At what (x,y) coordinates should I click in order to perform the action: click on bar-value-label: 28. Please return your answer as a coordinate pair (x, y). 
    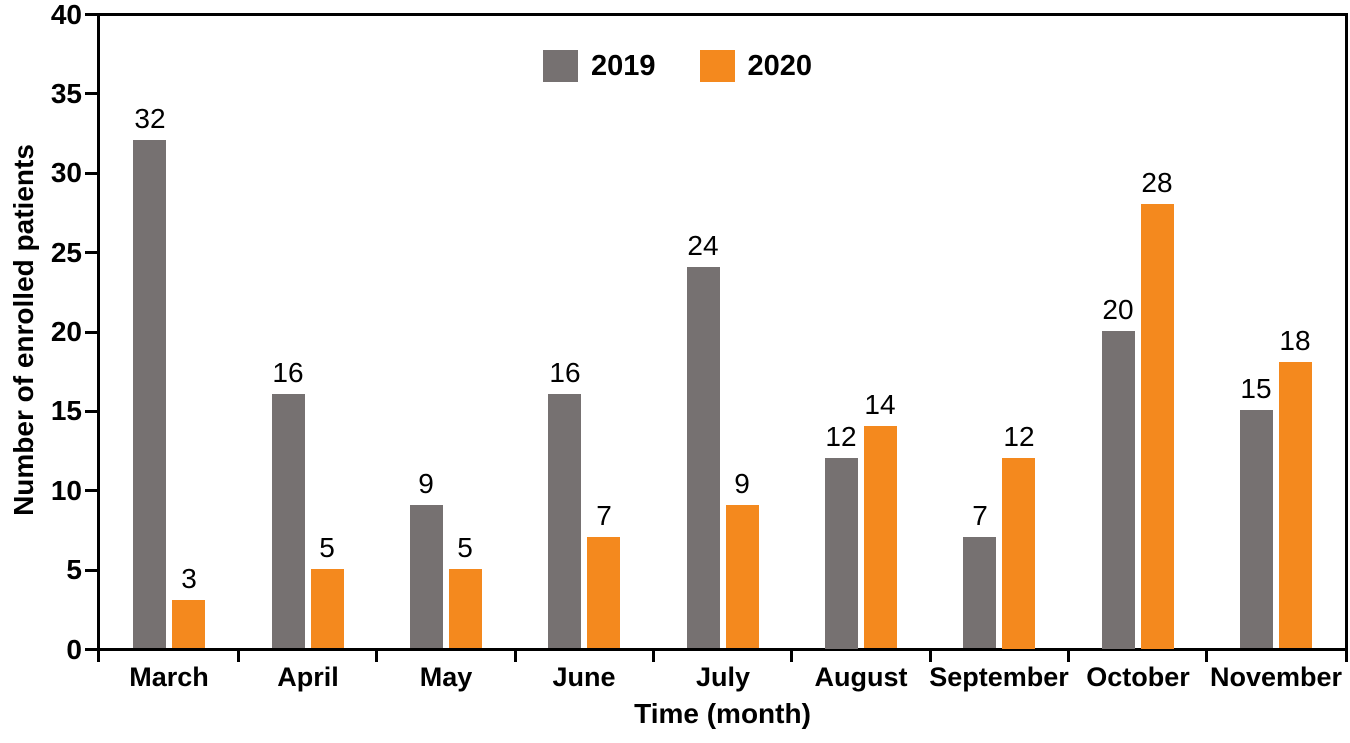
    Looking at the image, I should click on (1157, 182).